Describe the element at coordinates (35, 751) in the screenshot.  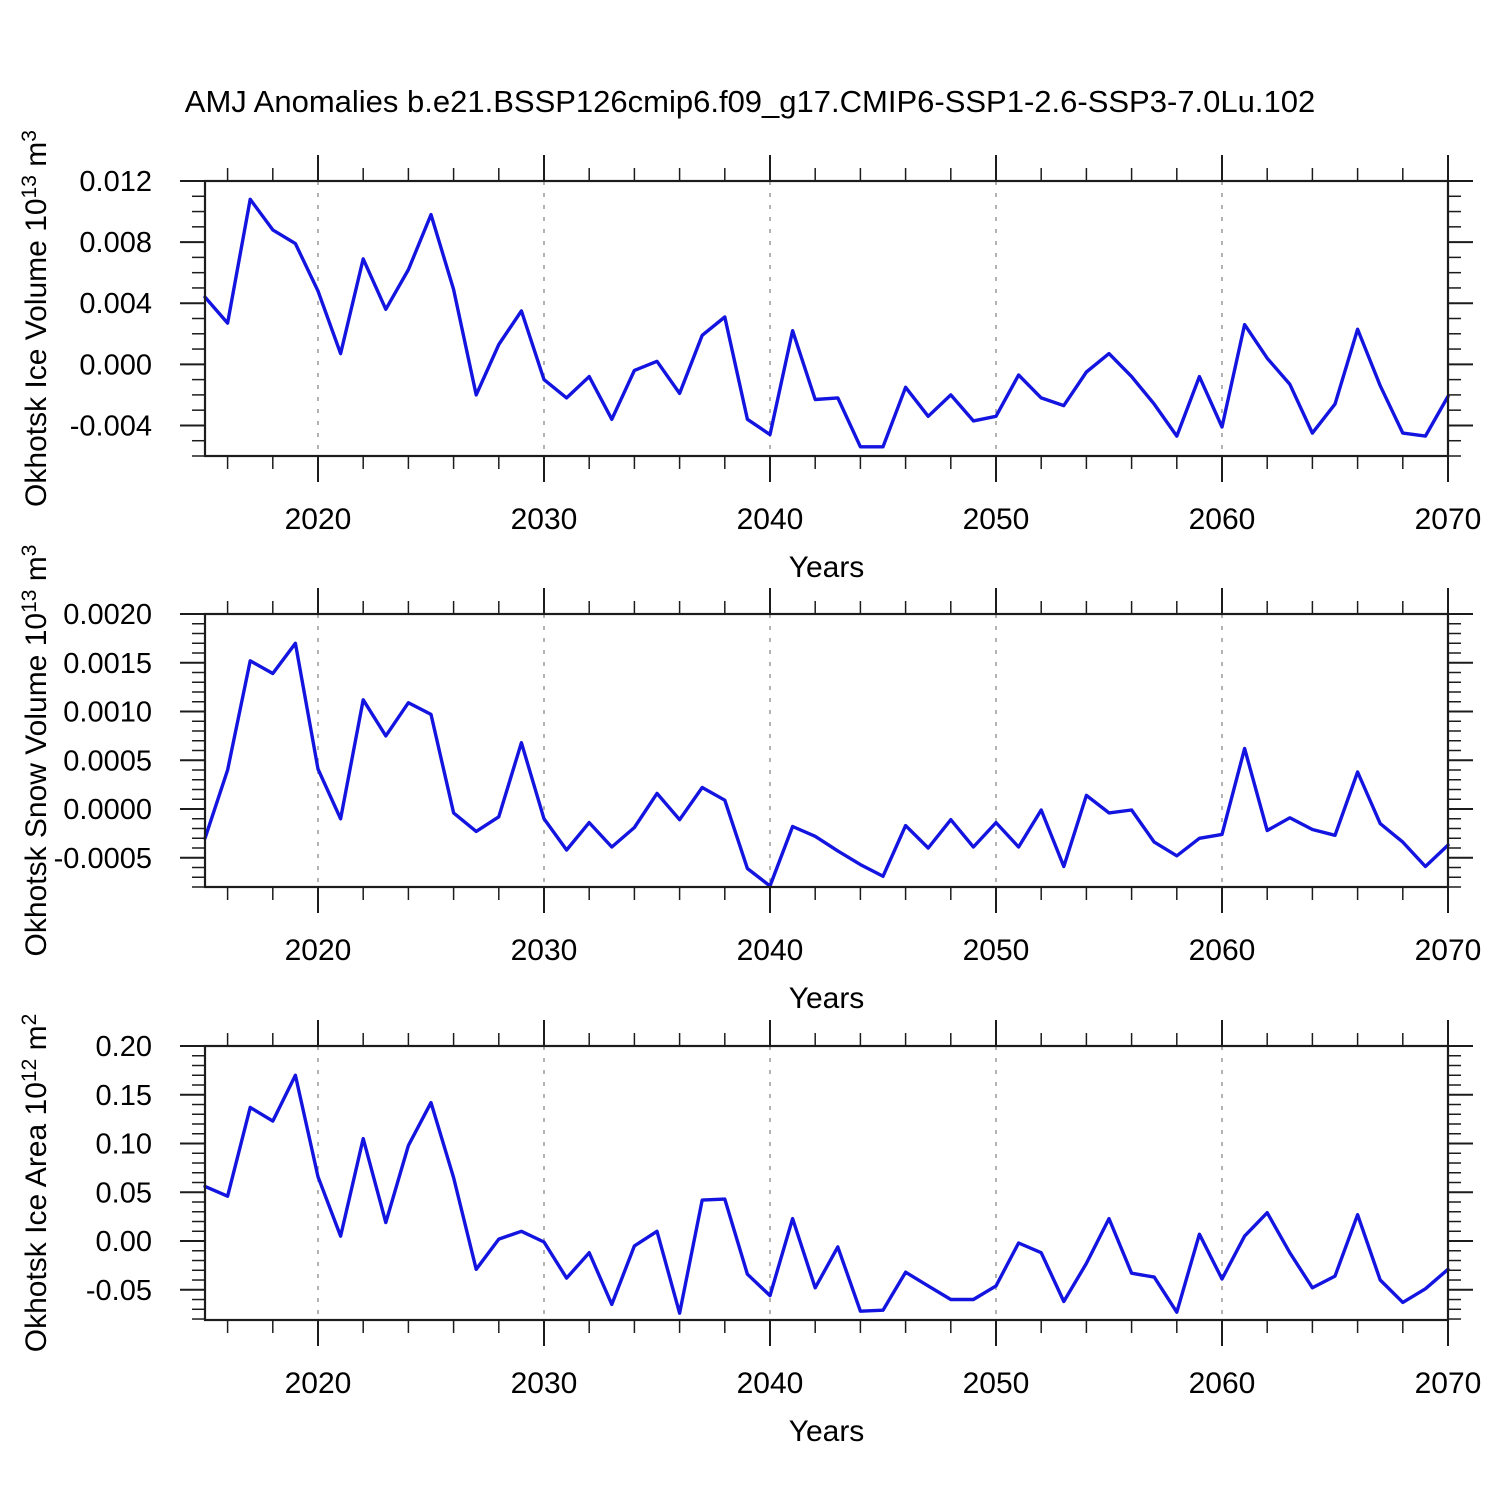
I see `y-axis-title: Okhotsk Snow Volume 1013 m3` at that location.